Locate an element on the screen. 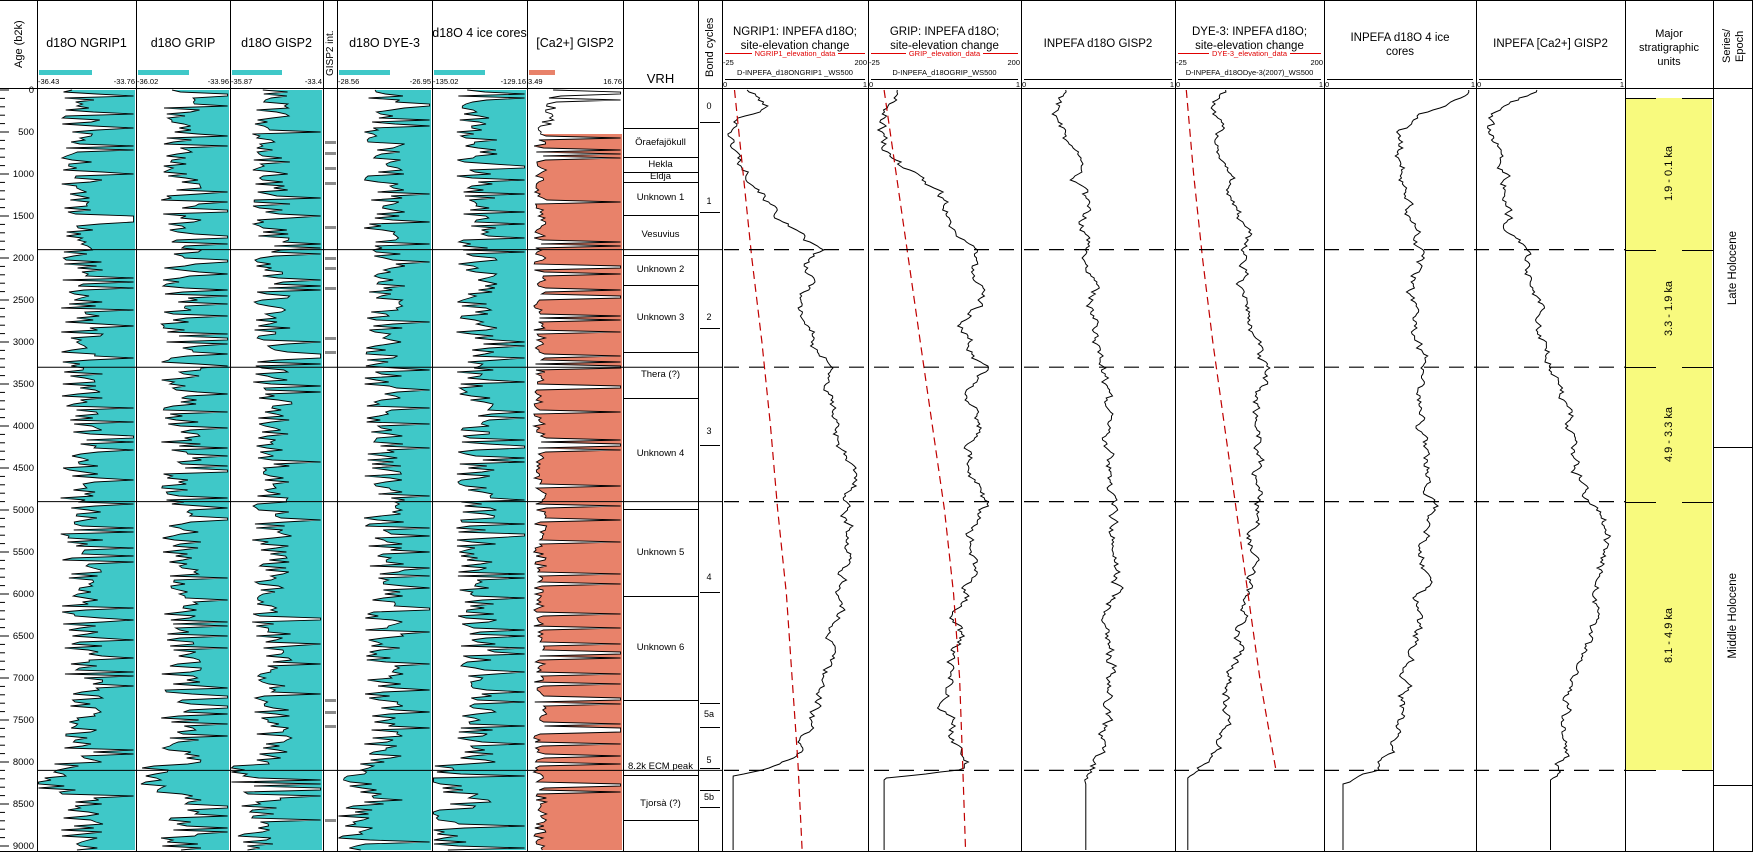  series-header-line1: Series/ is located at coordinates (1726, 46).